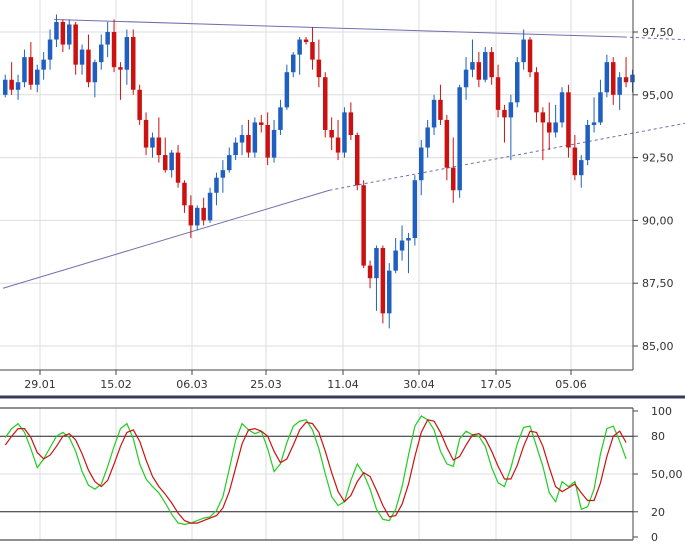  I want to click on osc-tick-label: 20, so click(658, 512).